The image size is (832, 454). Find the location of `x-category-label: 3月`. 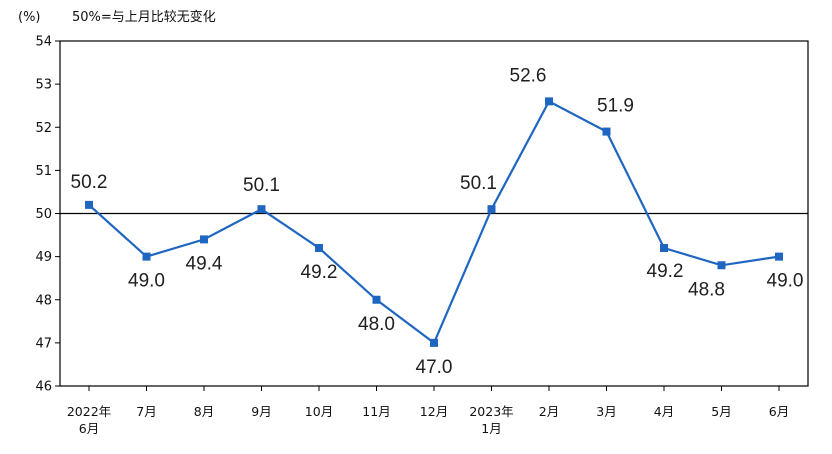

x-category-label: 3月 is located at coordinates (606, 411).